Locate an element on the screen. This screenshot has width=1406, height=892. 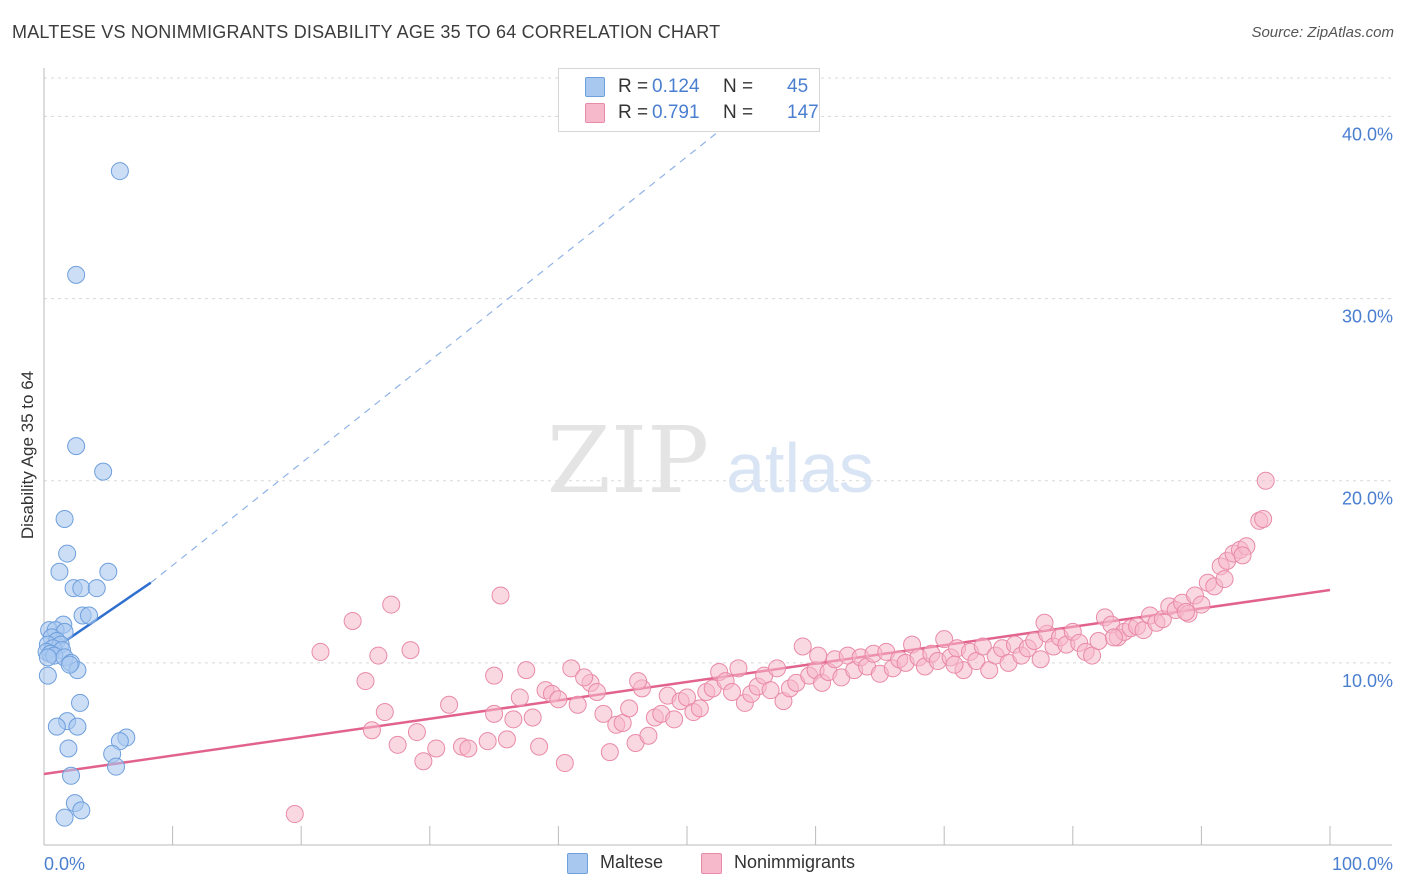
legend-maltese-label: Maltese is located at coordinates (632, 862).